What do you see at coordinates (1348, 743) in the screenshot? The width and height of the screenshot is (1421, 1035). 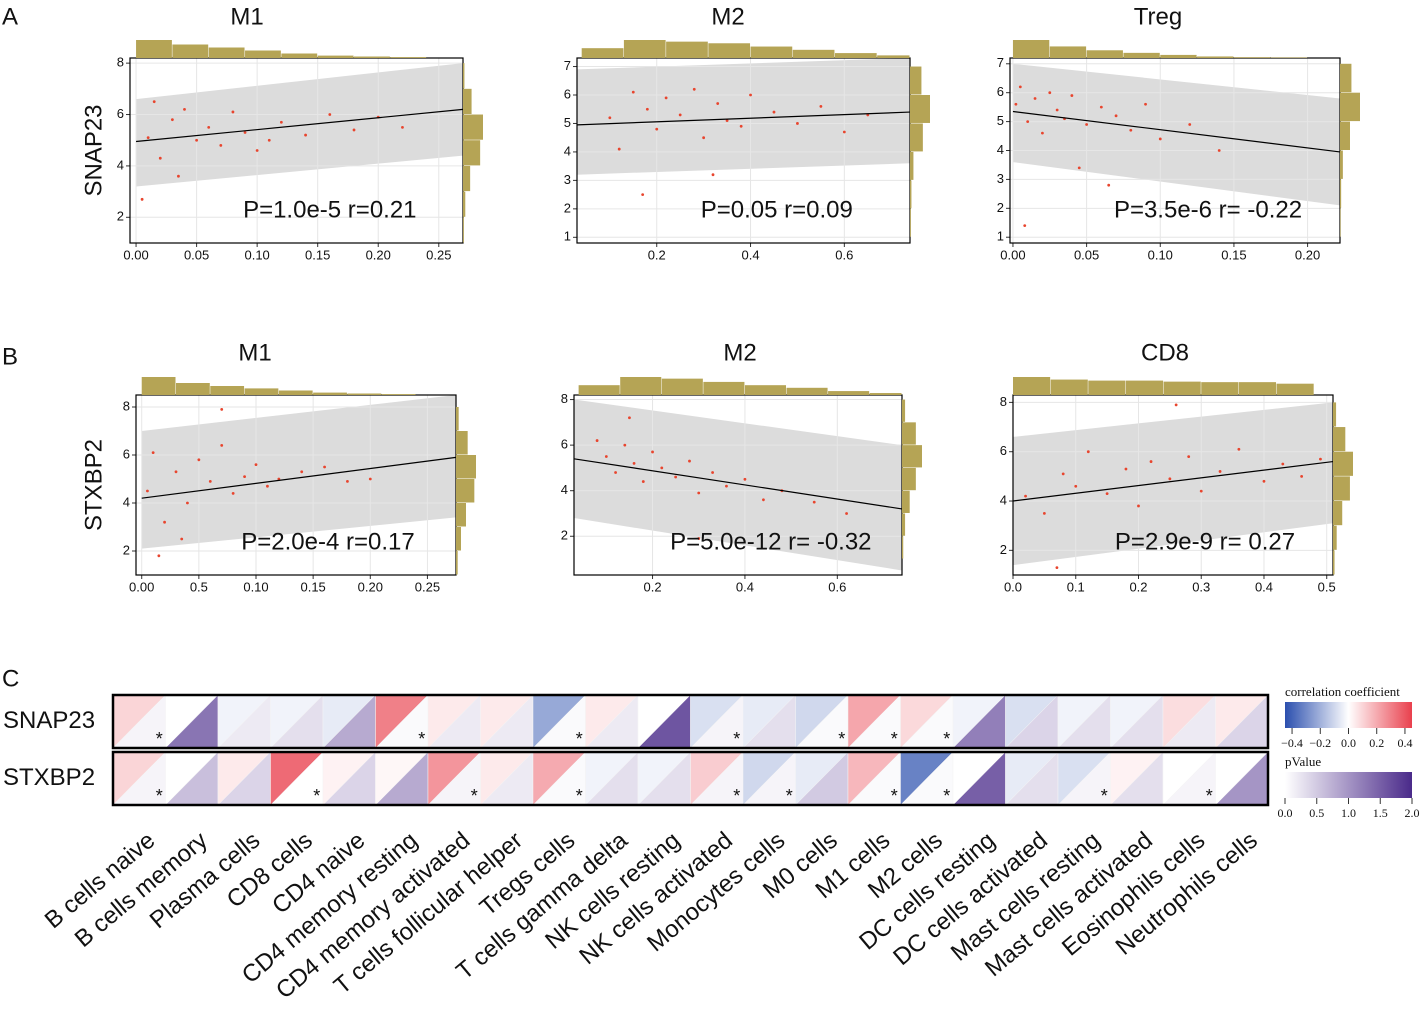 I see `colorbar-tick-label: 0.0` at bounding box center [1348, 743].